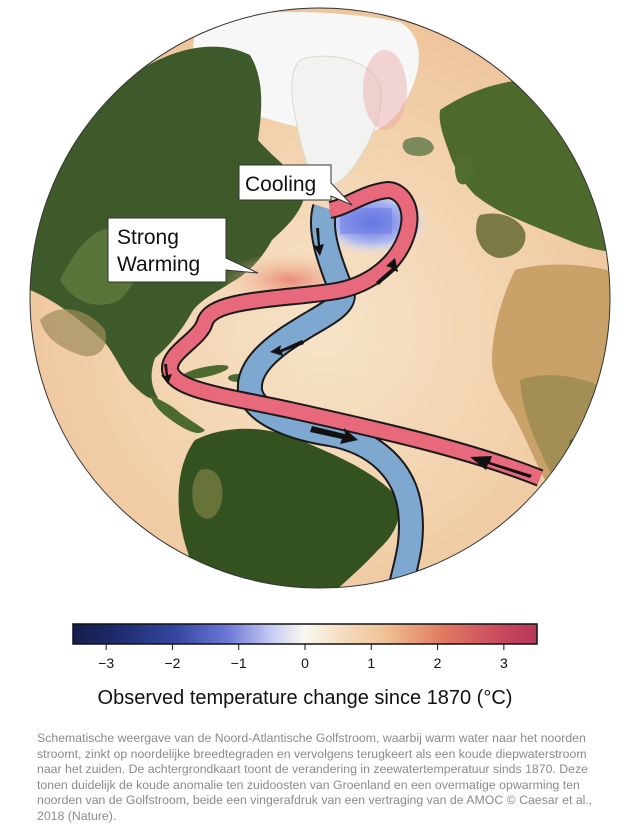 The image size is (642, 840). I want to click on arctic-warm-patches, so click(385, 90).